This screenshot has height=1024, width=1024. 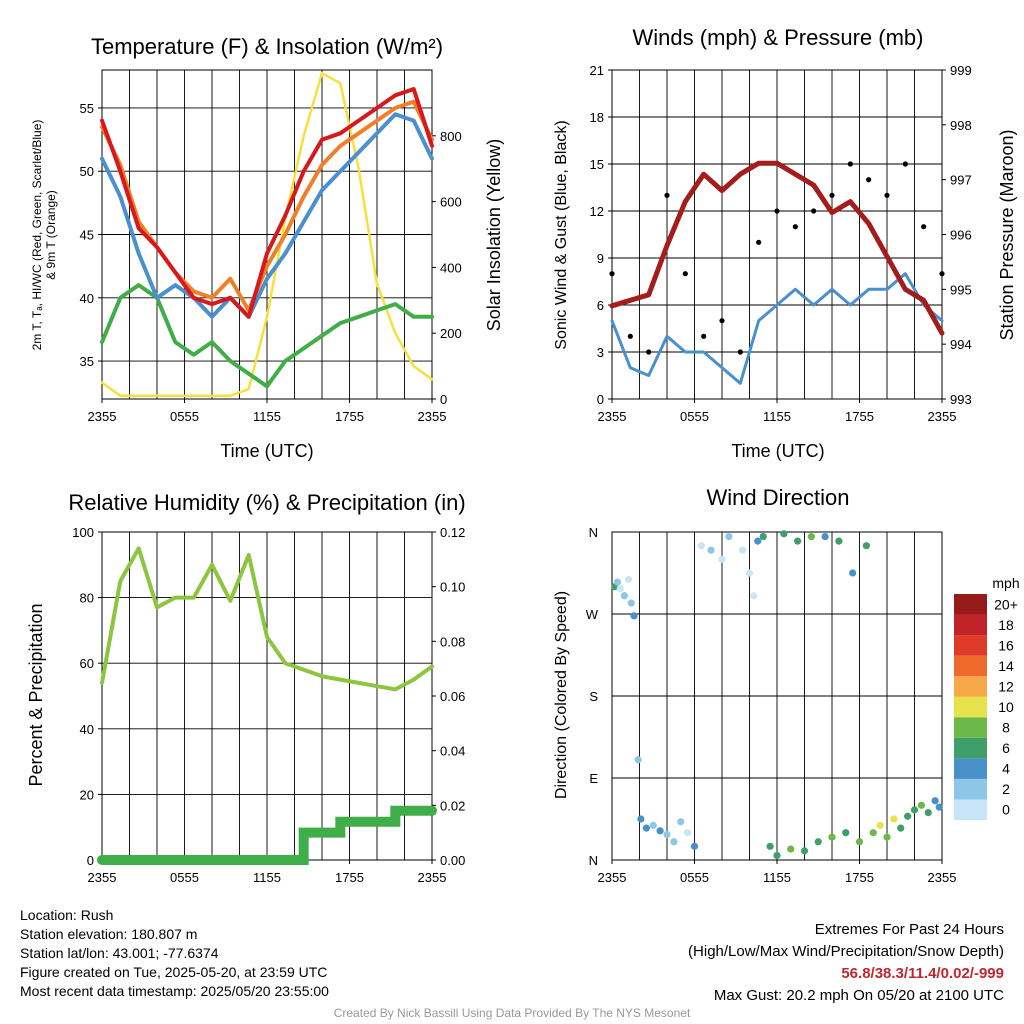 What do you see at coordinates (83, 532) in the screenshot?
I see `y-tick-label: 100` at bounding box center [83, 532].